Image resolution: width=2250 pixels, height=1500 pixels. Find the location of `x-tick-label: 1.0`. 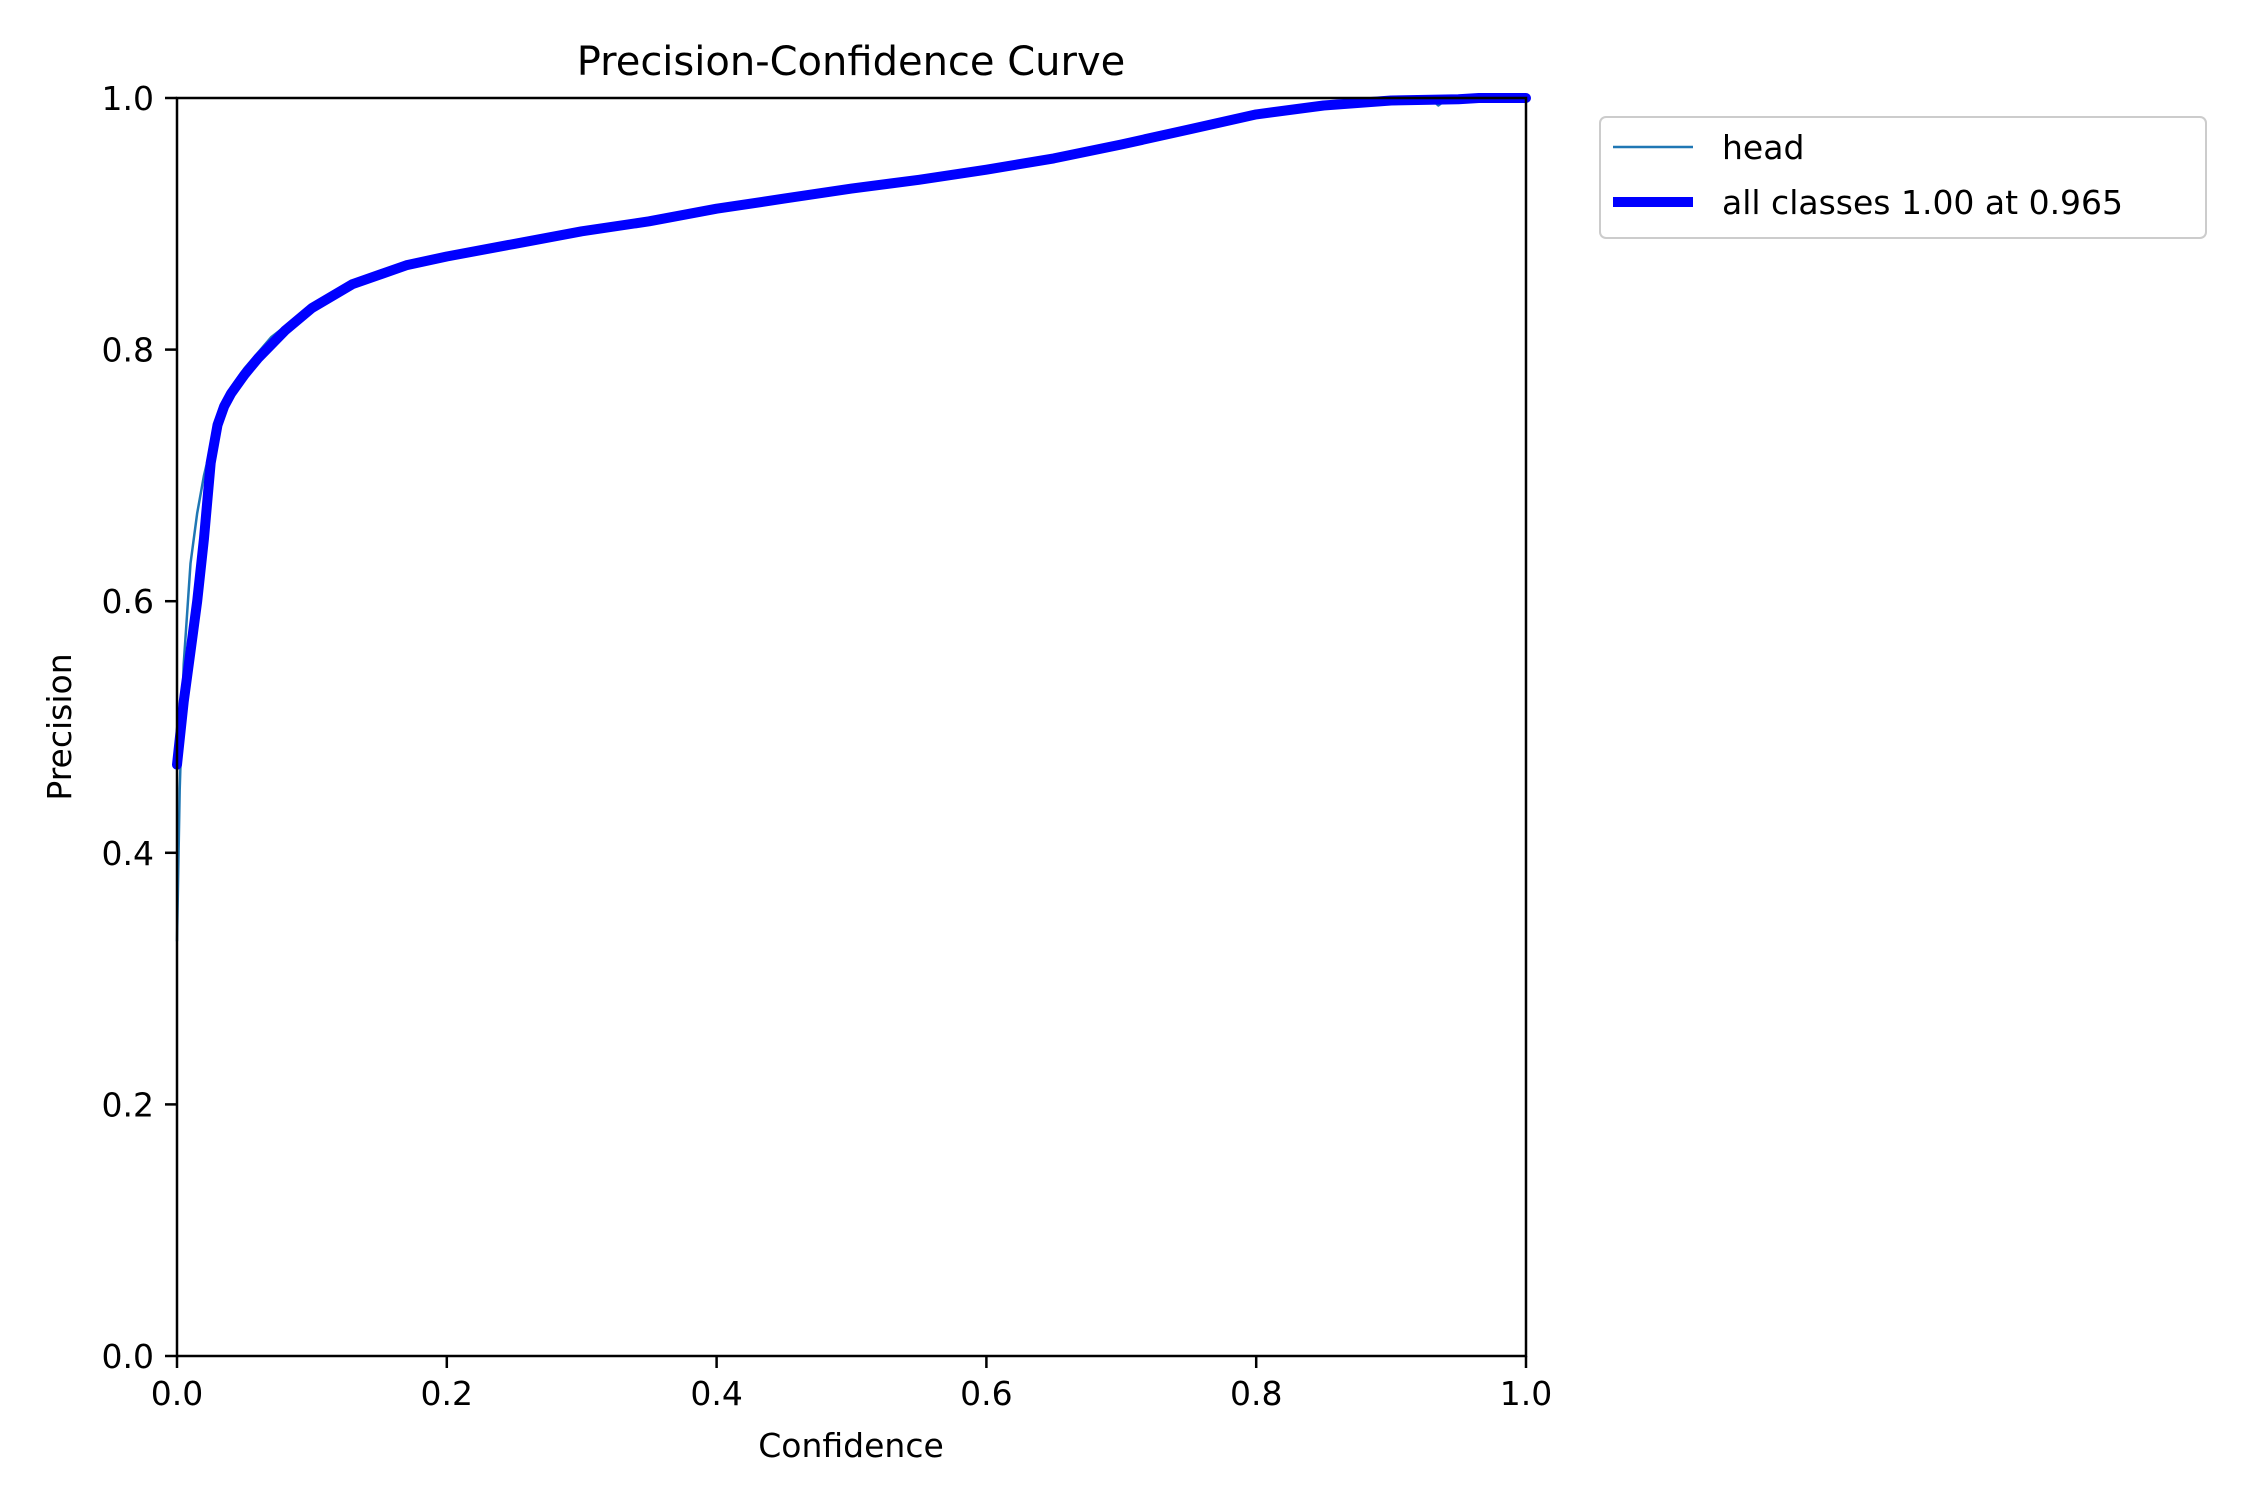

x-tick-label: 1.0 is located at coordinates (1526, 1393).